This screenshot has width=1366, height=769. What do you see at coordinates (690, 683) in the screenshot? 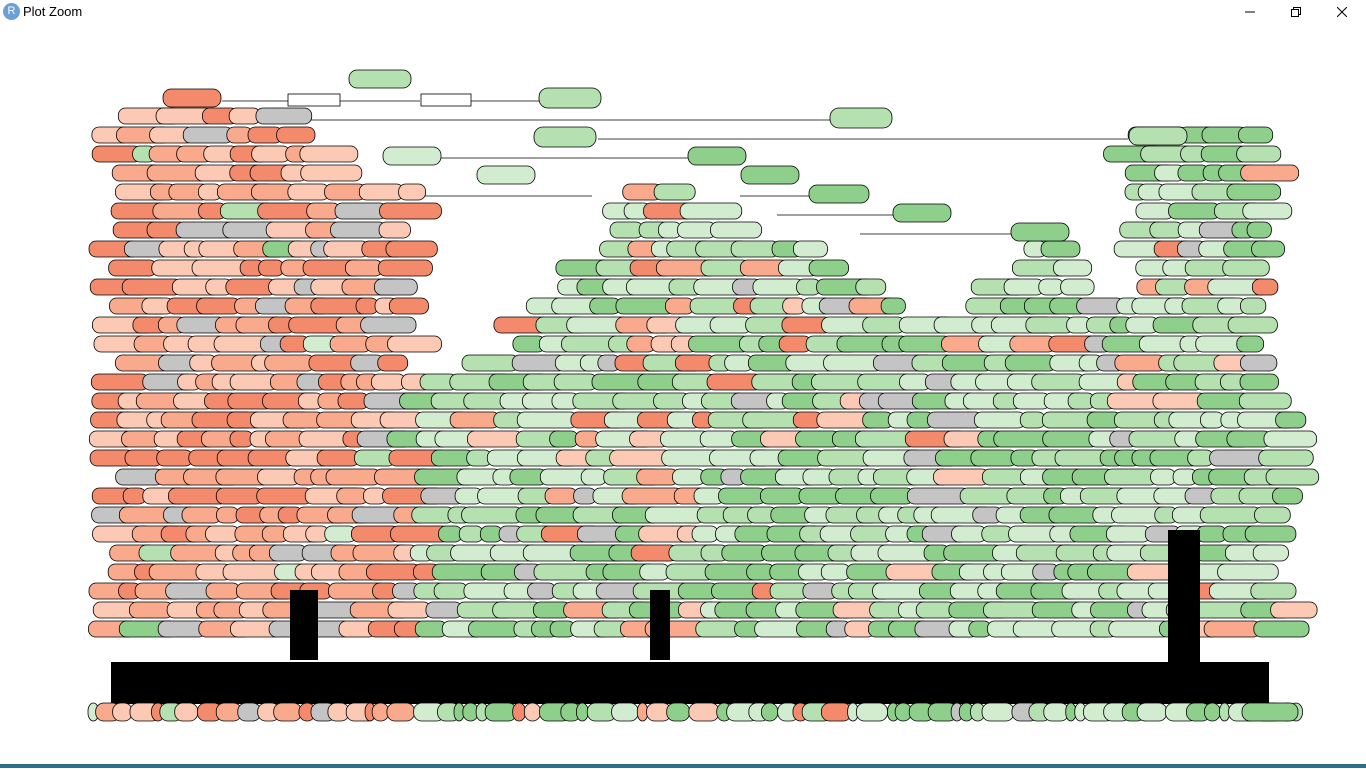
I see `dense-edge-mass` at bounding box center [690, 683].